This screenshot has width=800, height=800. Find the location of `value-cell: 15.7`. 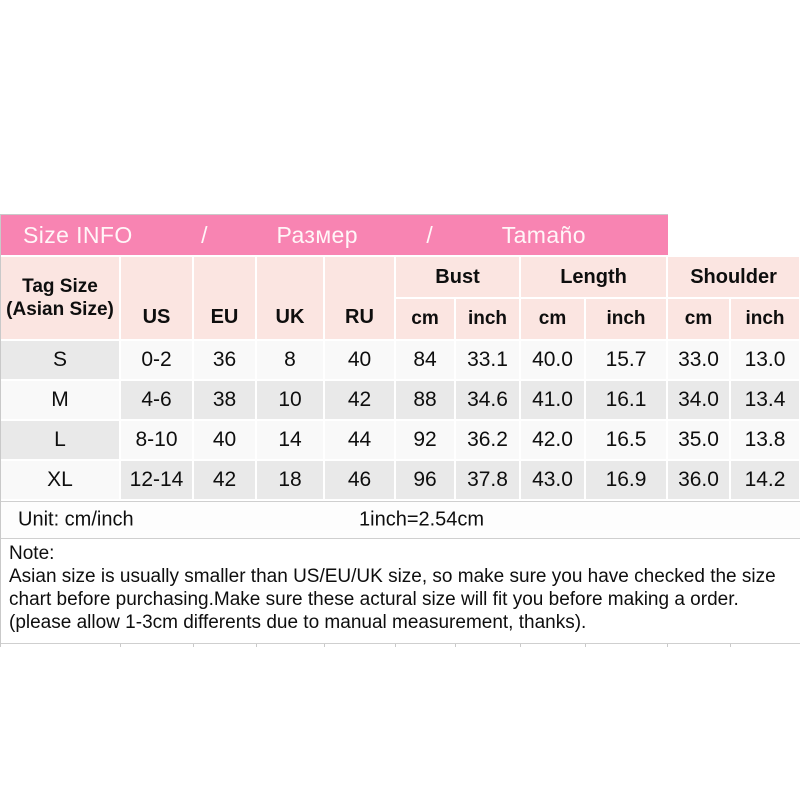

value-cell: 15.7 is located at coordinates (627, 361).